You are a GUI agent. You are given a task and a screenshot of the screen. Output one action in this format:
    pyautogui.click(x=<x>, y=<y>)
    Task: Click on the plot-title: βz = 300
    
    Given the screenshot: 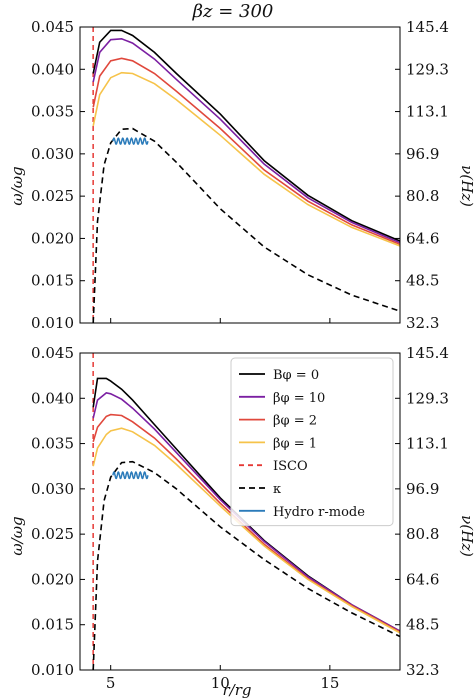 What is the action you would take?
    pyautogui.click(x=233, y=11)
    